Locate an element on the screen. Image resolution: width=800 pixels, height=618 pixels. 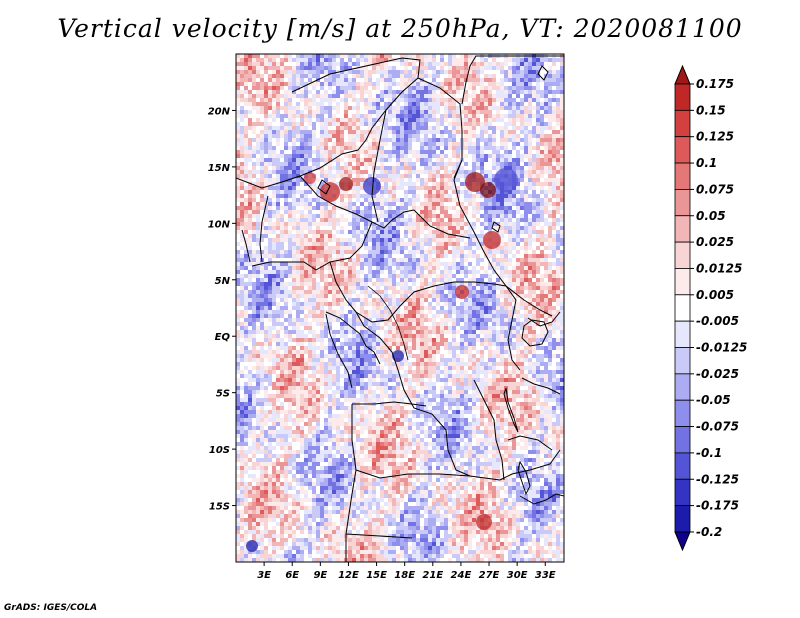
colorbar-label: 0.025 is located at coordinates (715, 242).